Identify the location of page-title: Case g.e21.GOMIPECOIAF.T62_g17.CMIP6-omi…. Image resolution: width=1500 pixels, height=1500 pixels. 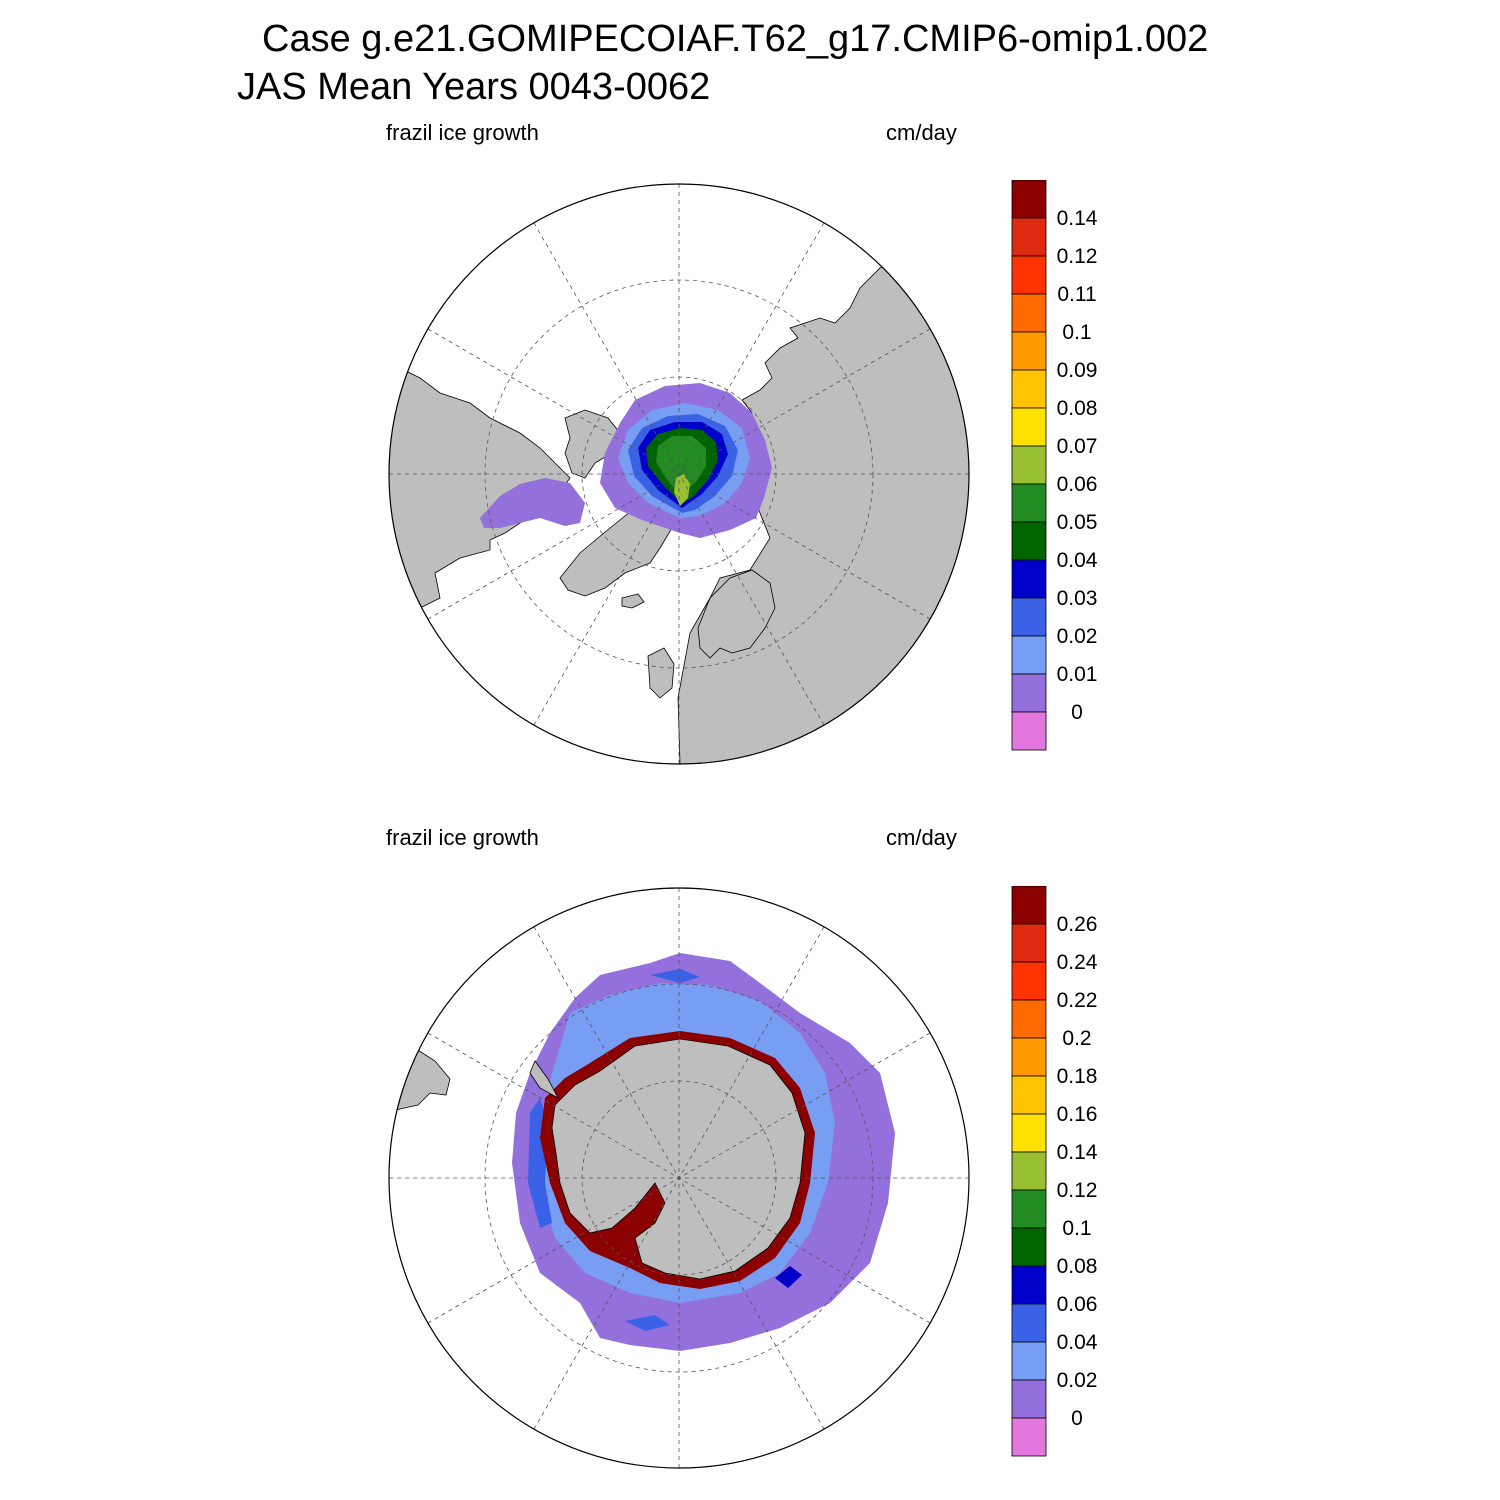
(735, 39).